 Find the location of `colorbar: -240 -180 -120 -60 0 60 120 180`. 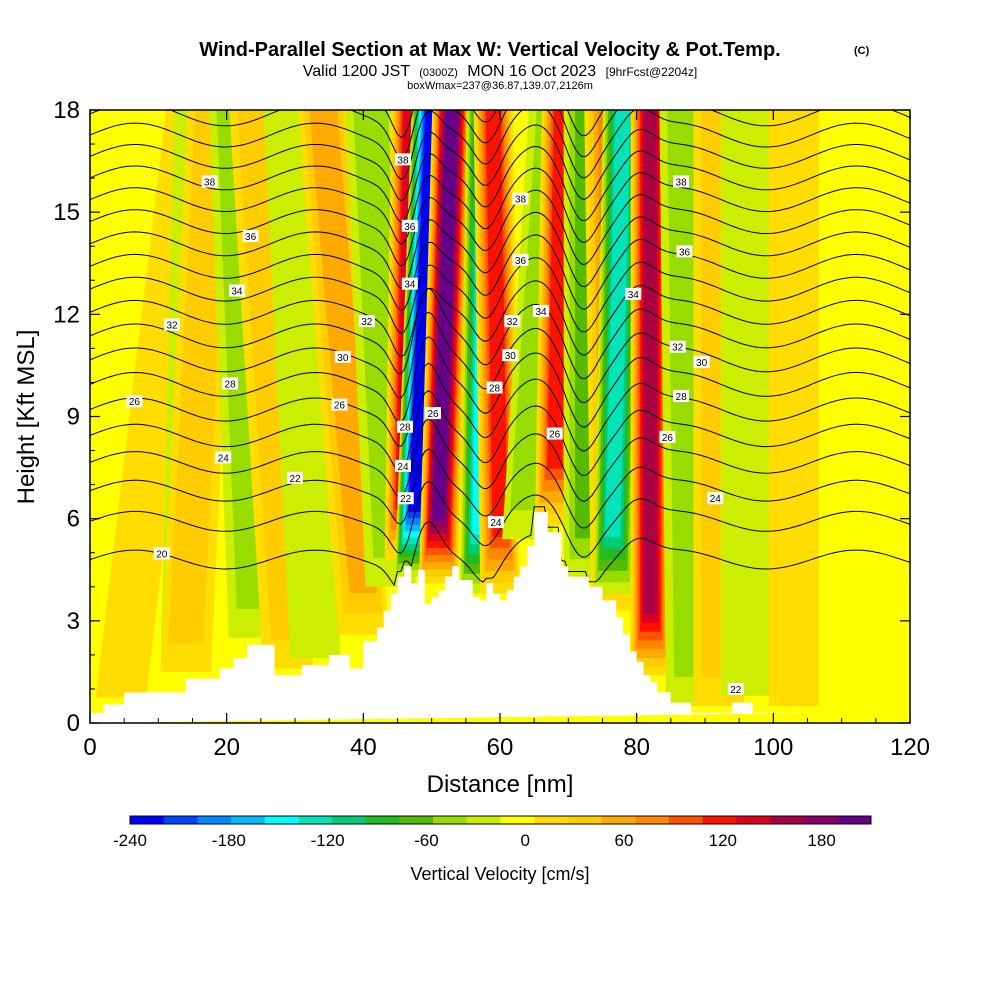

colorbar: -240 -180 -120 -60 0 60 120 180 is located at coordinates (492, 832).